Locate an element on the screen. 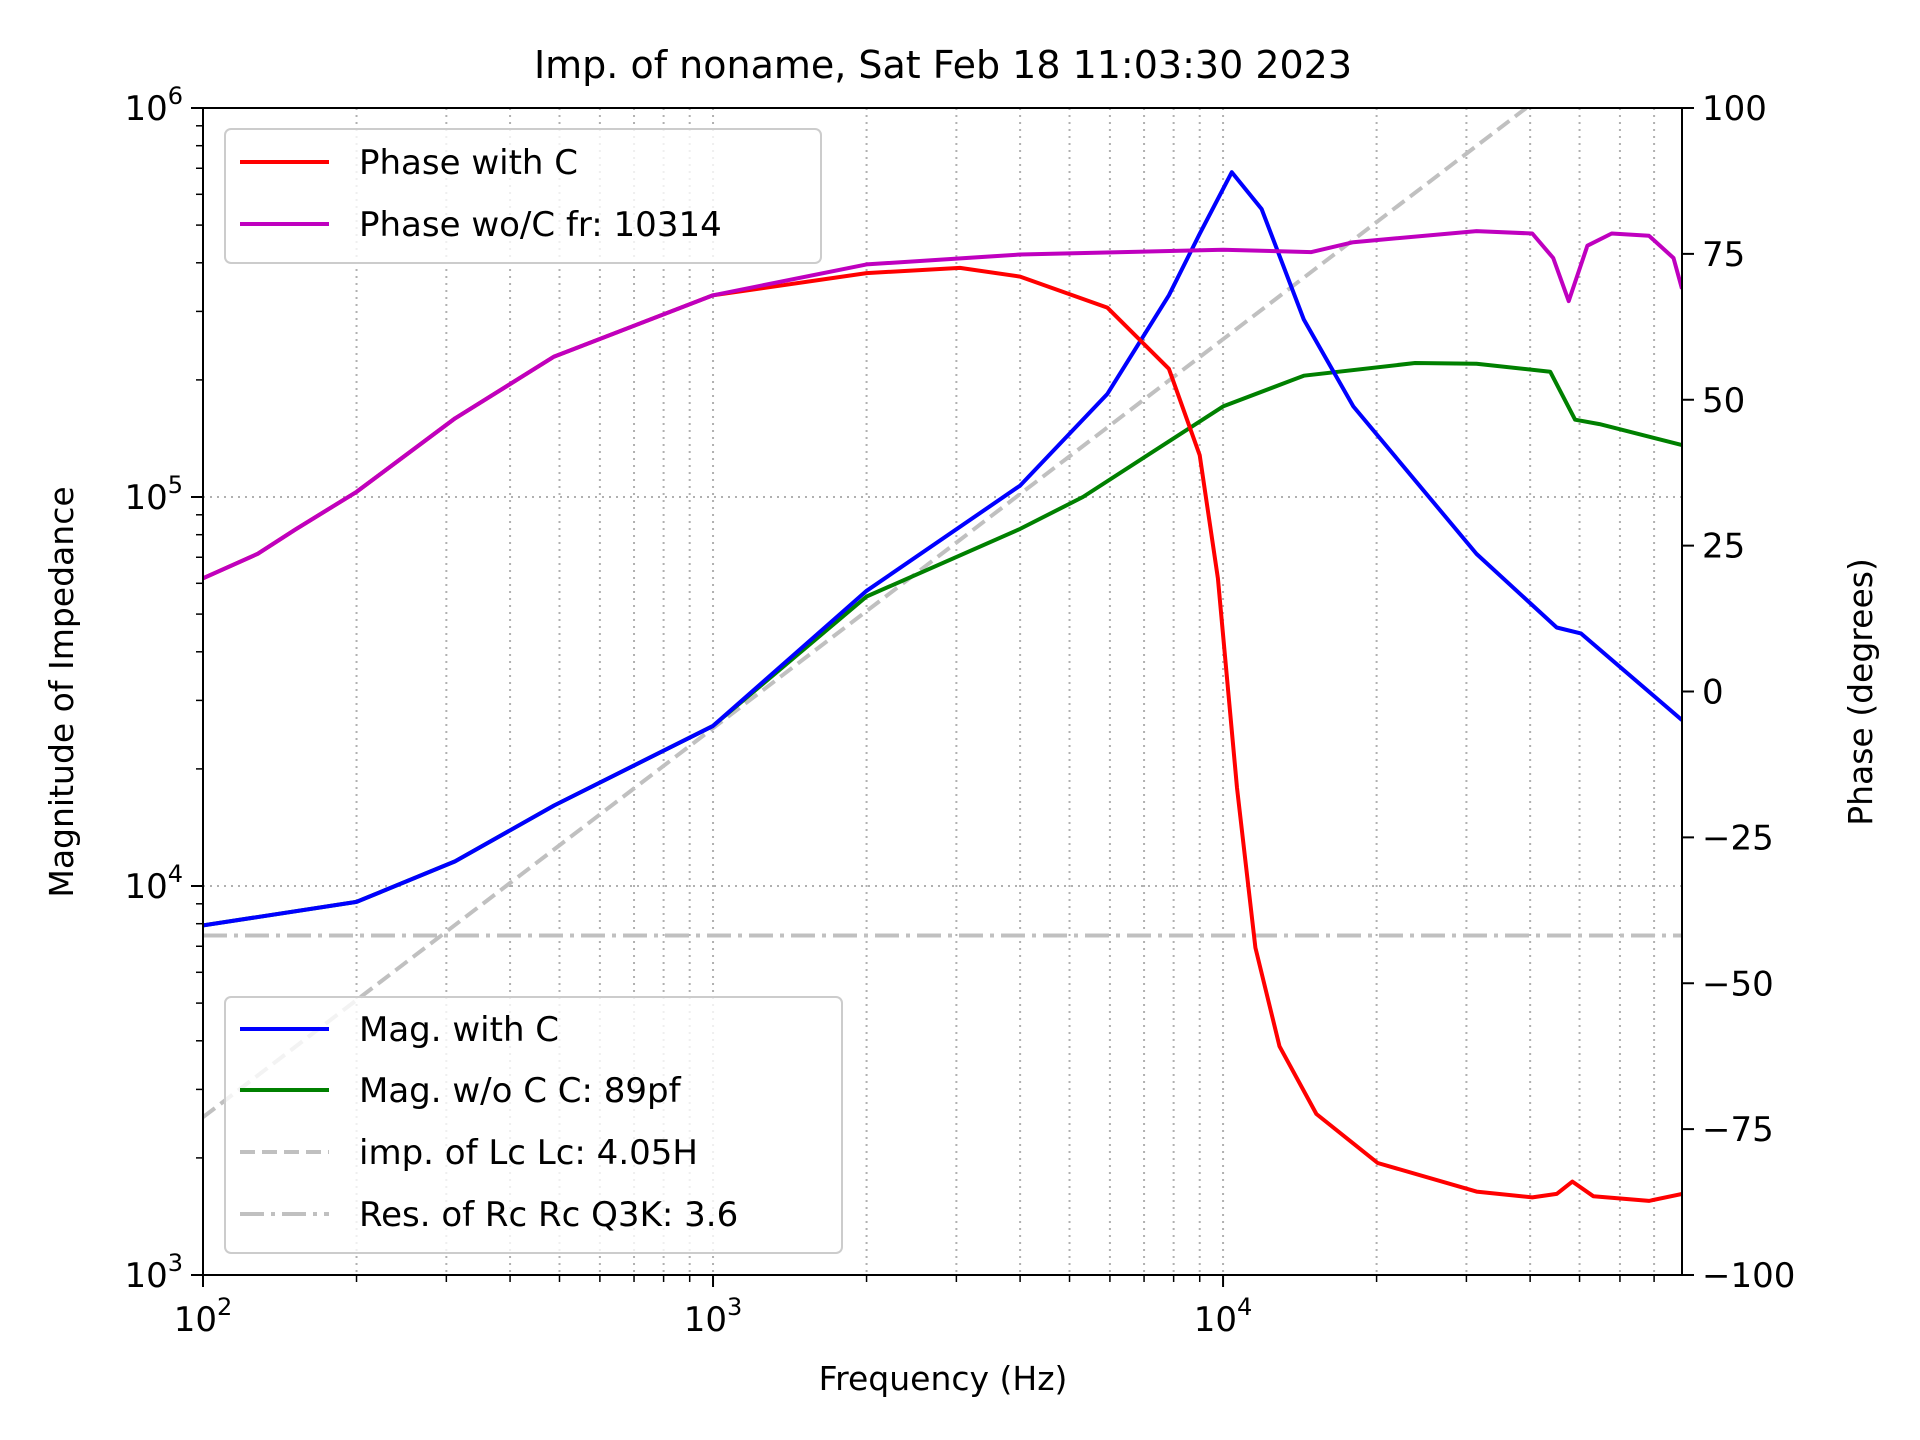  y2-tick-label: 25 is located at coordinates (1723, 547).